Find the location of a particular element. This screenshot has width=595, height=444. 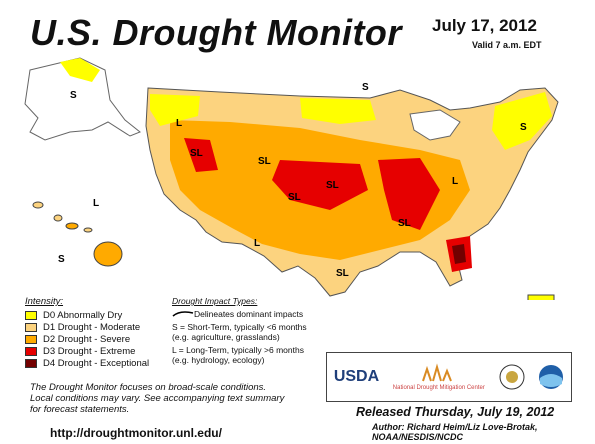

ndmc-icon is located at coordinates (436, 372).